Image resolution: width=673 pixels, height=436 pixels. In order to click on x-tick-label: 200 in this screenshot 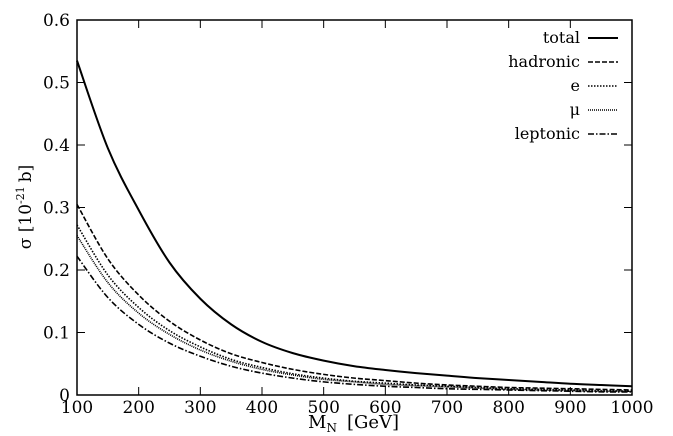, I will do `click(138, 408)`.